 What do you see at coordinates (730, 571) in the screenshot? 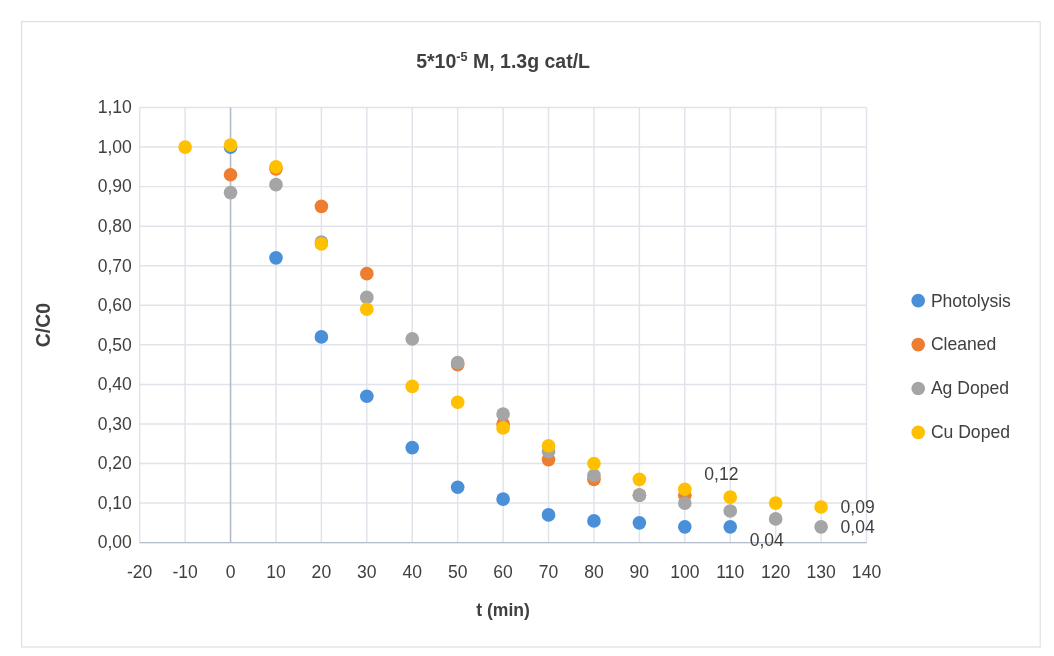
I see `x-tick-label: 110` at bounding box center [730, 571].